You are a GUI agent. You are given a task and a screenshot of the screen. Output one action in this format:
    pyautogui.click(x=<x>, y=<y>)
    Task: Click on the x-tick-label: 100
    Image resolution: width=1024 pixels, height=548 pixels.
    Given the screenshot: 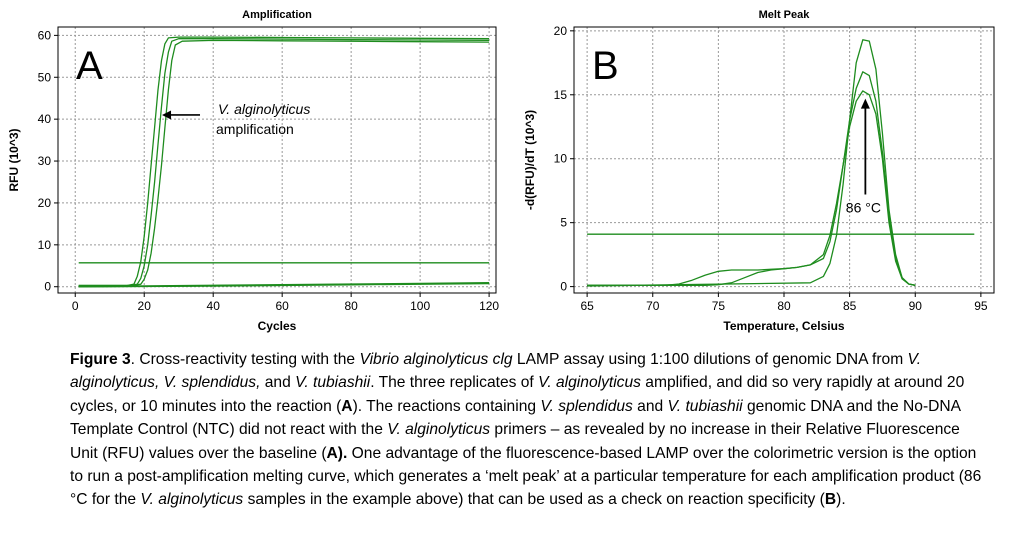 What is the action you would take?
    pyautogui.click(x=420, y=306)
    